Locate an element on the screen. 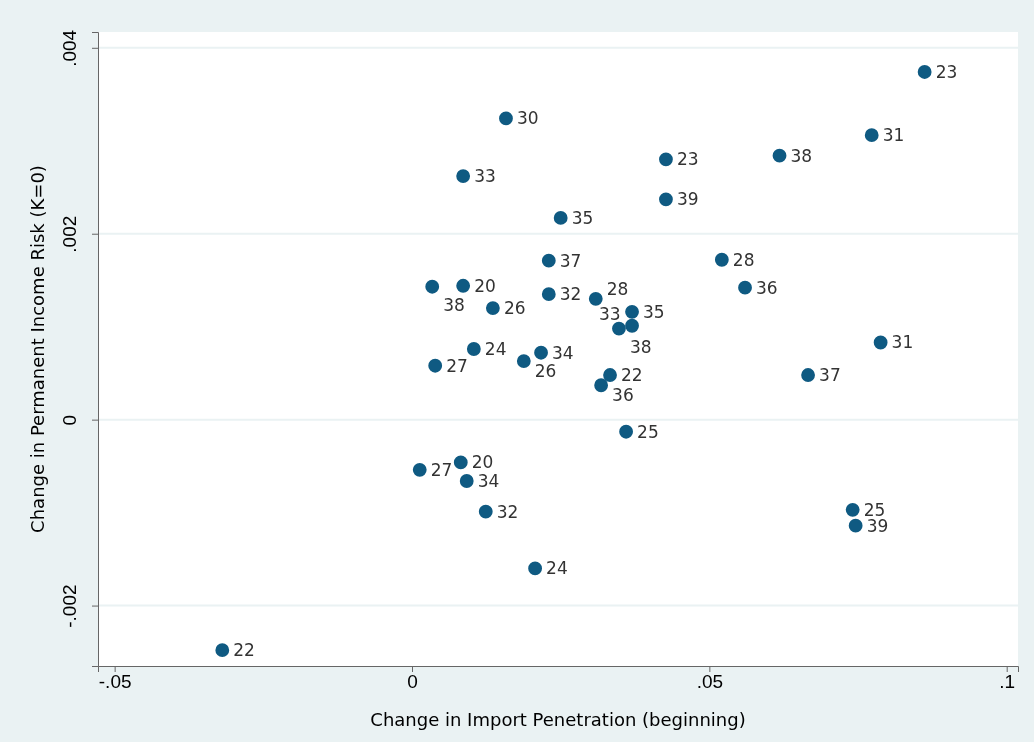  y-tick-label: .004 is located at coordinates (69, 48).